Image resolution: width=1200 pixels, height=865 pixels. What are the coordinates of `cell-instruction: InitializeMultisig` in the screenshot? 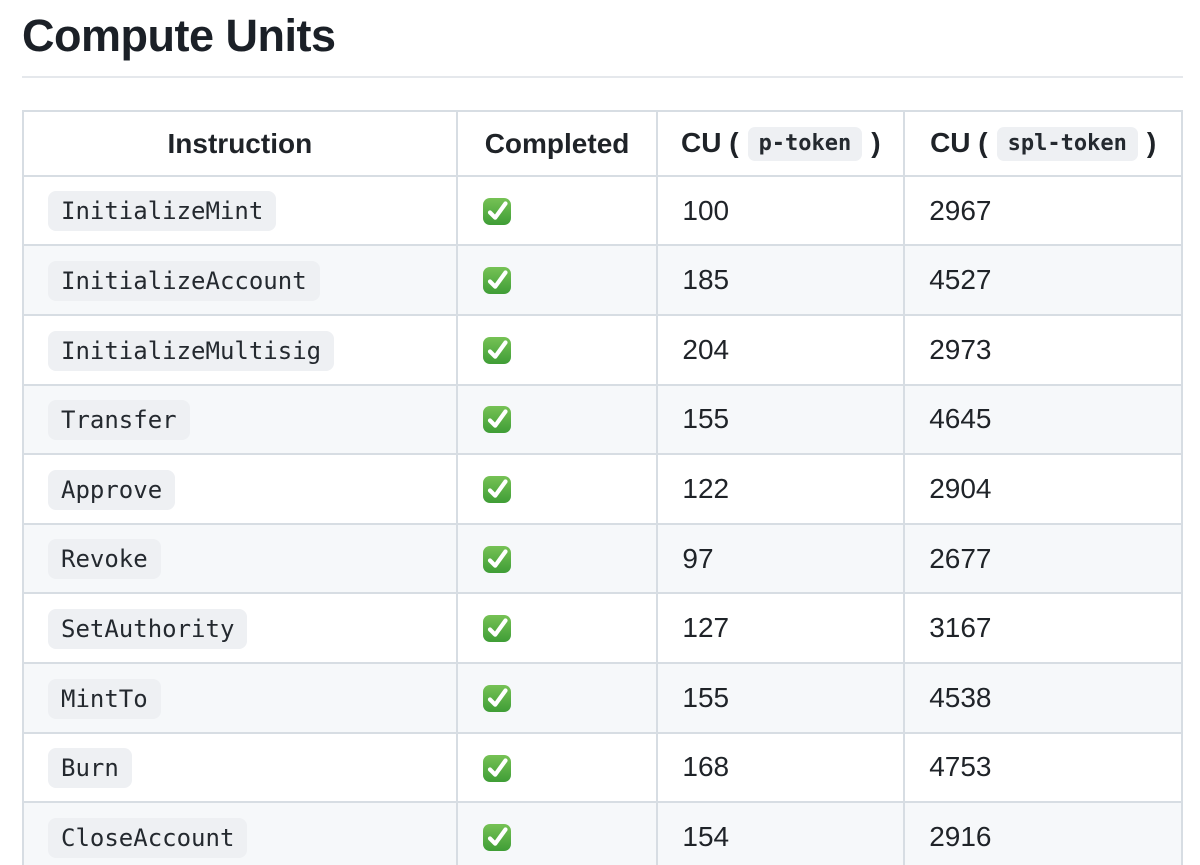 It's located at (240, 349).